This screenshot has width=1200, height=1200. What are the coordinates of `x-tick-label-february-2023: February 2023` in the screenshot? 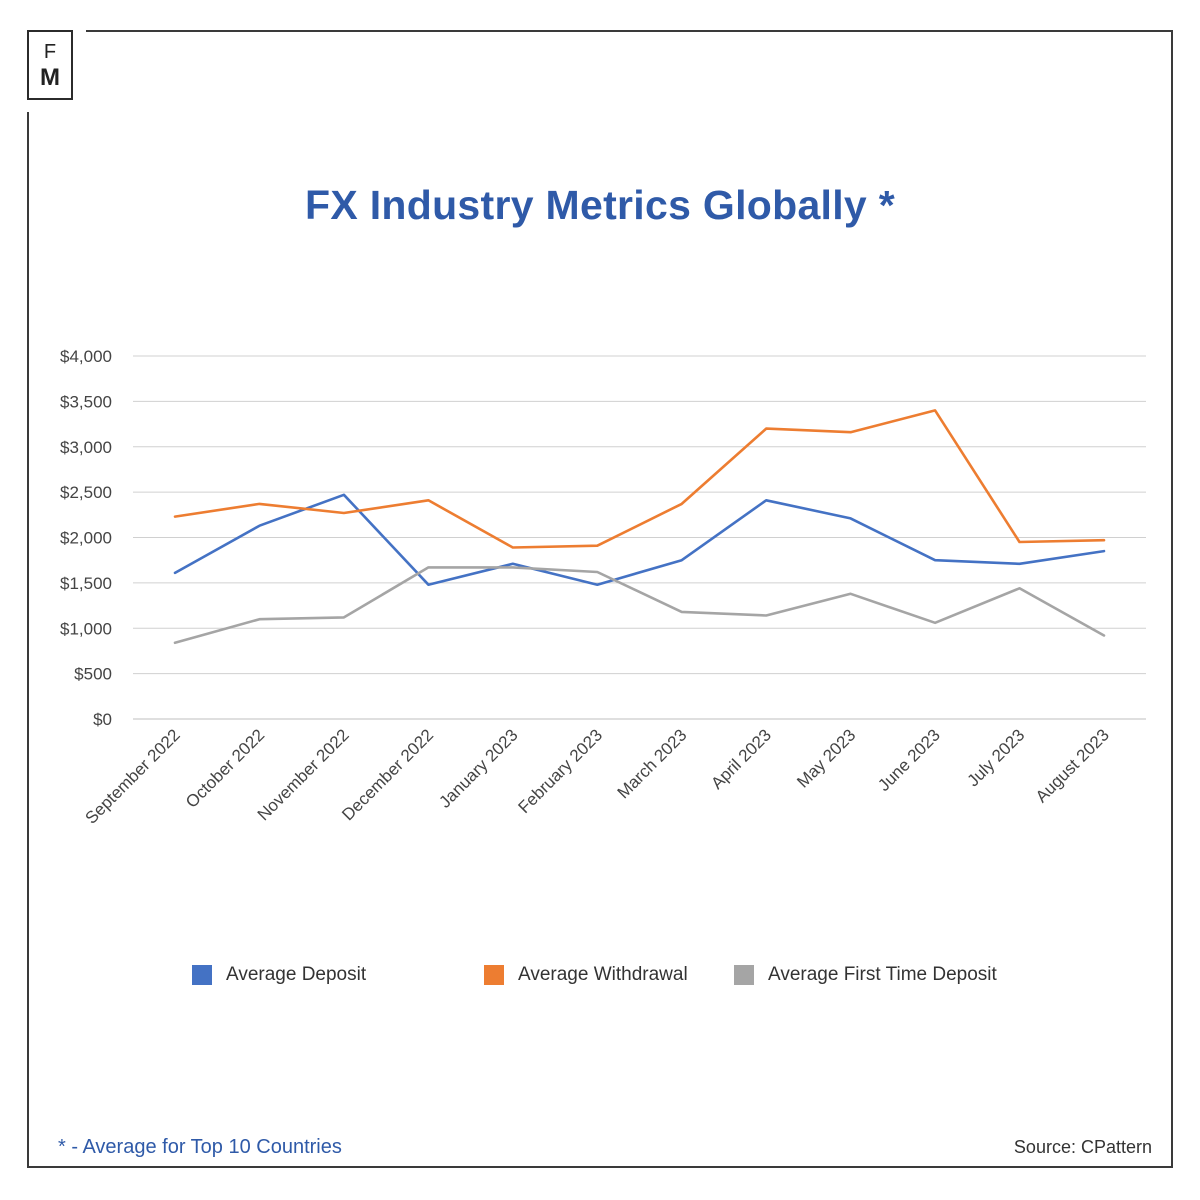 It's located at (560, 771).